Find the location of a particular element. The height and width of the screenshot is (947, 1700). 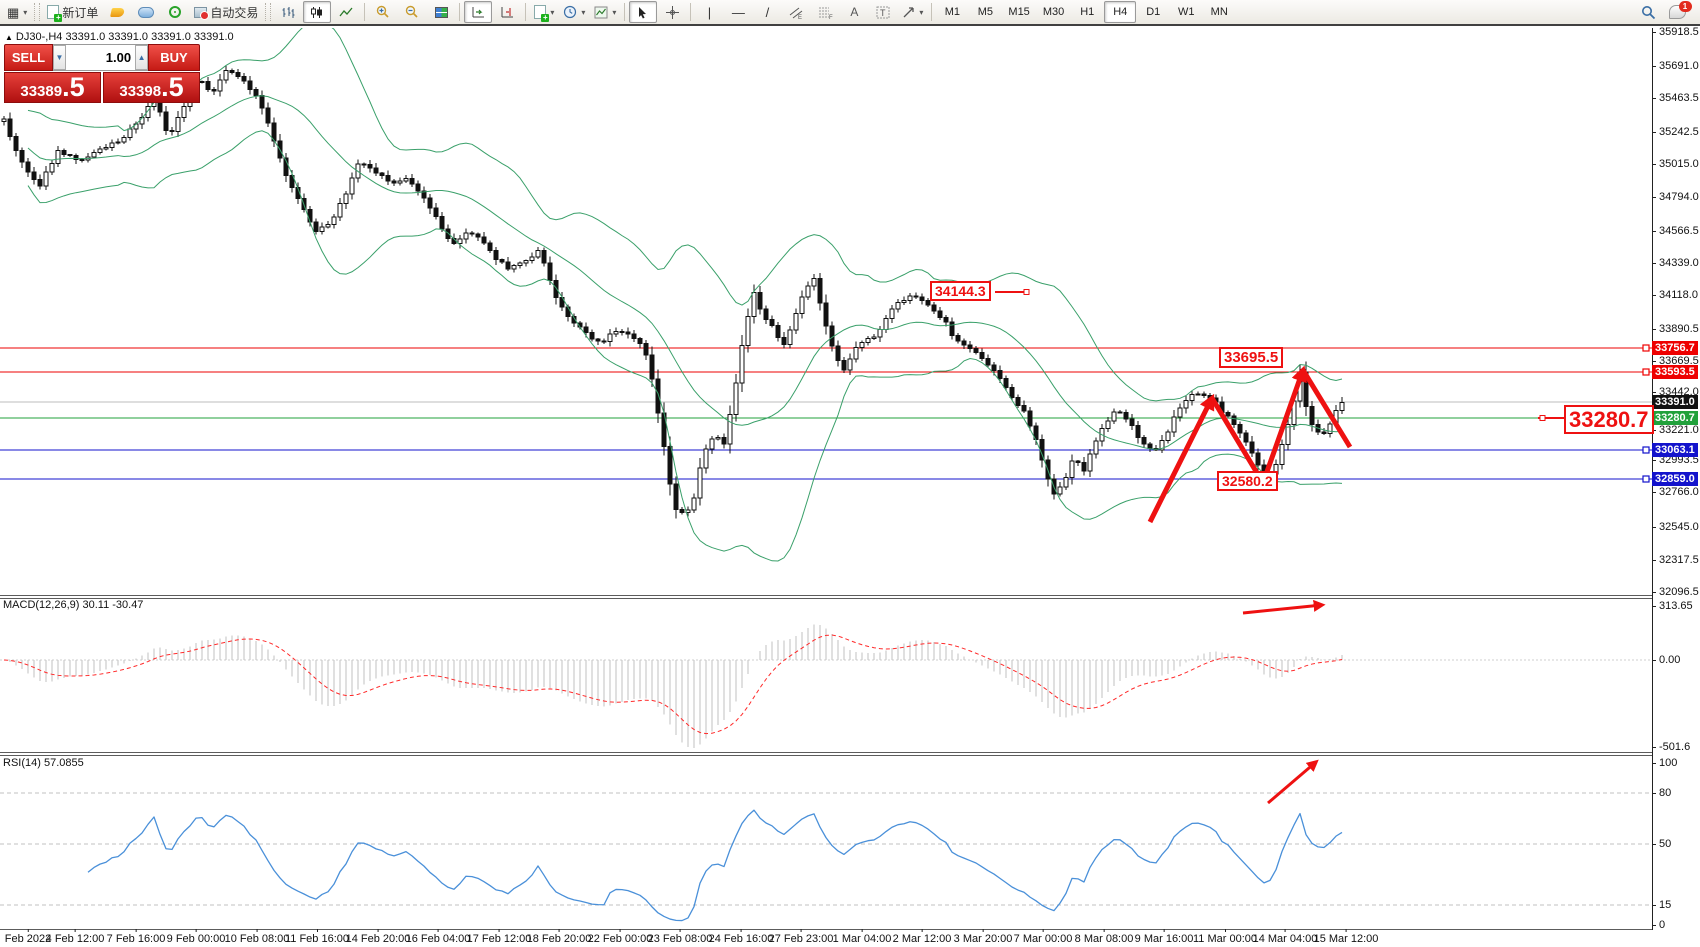

line-chart-icon is located at coordinates (346, 11).